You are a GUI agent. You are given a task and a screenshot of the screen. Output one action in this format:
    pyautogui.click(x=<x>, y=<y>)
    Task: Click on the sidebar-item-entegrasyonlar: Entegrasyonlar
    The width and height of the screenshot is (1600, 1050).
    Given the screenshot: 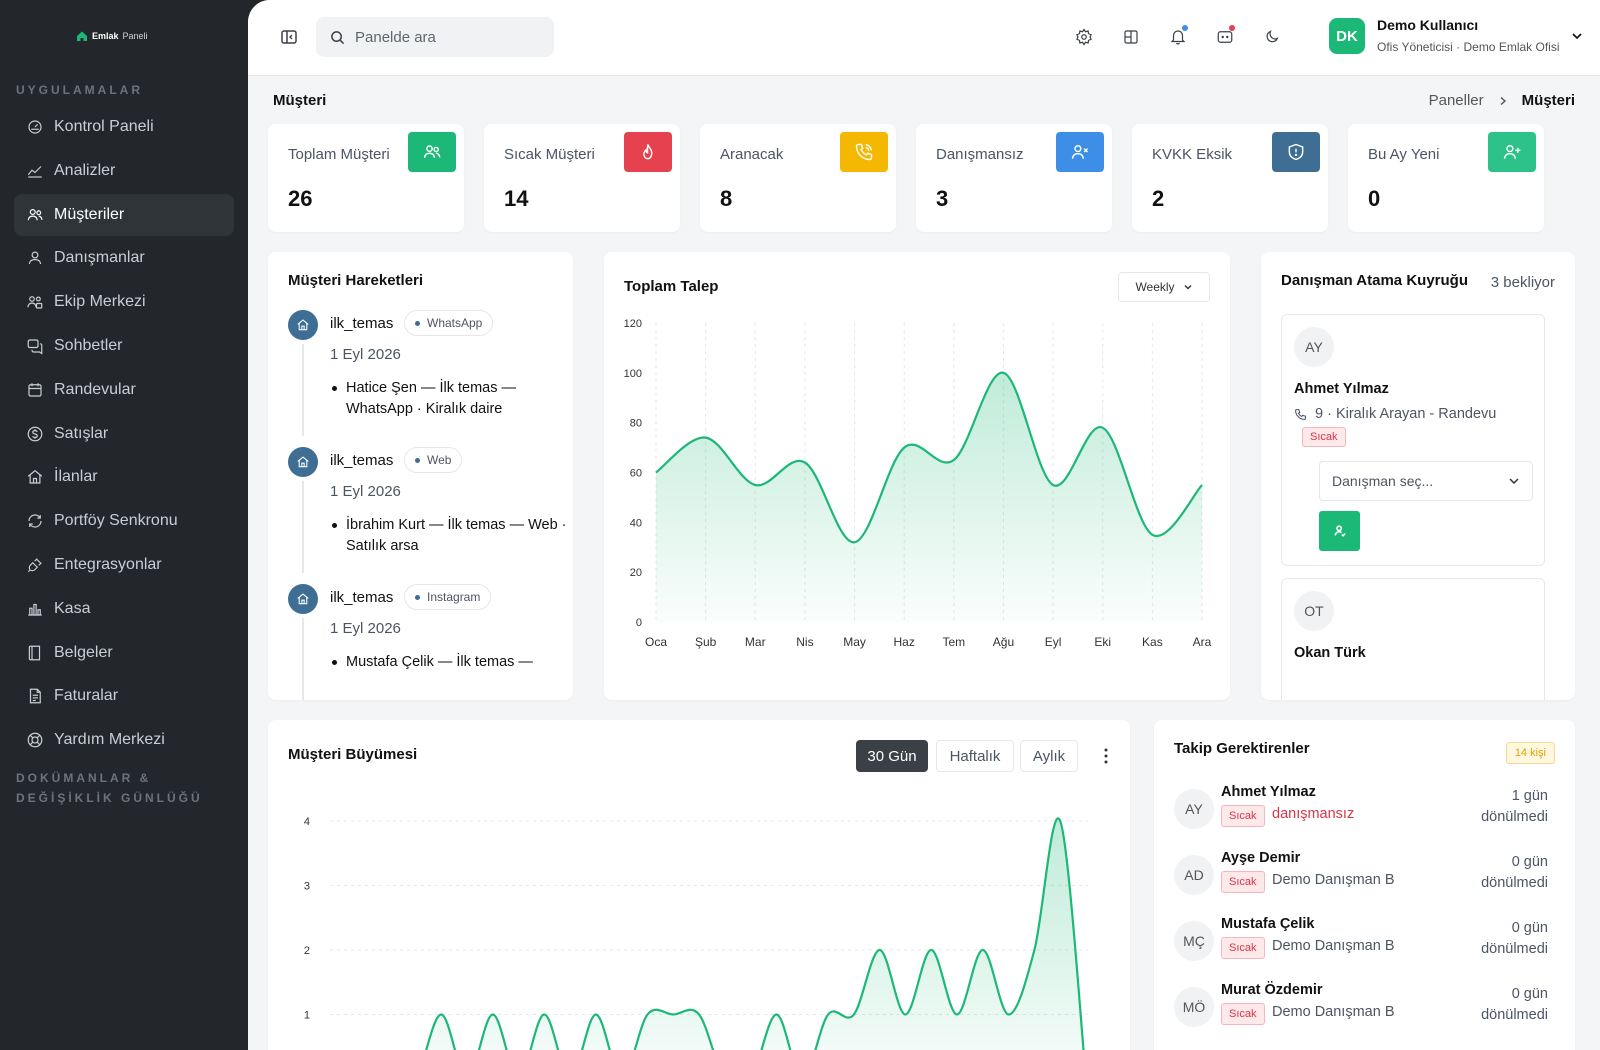 What is the action you would take?
    pyautogui.click(x=124, y=565)
    